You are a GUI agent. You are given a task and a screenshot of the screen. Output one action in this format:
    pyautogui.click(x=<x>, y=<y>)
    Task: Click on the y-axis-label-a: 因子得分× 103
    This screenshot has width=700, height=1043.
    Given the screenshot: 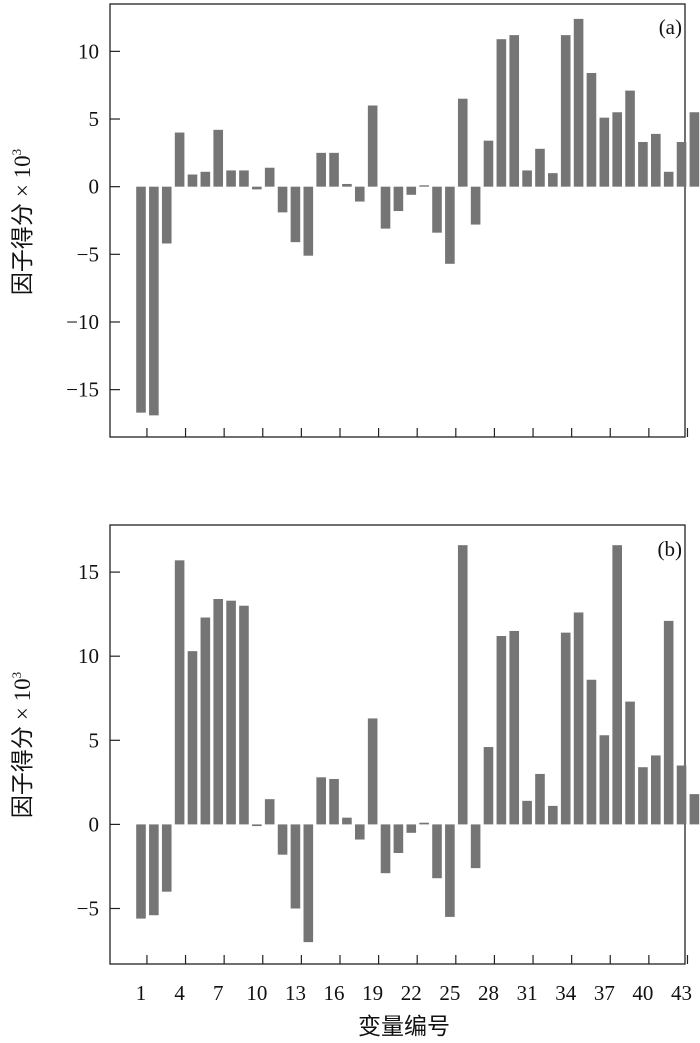 What is the action you would take?
    pyautogui.click(x=22, y=222)
    